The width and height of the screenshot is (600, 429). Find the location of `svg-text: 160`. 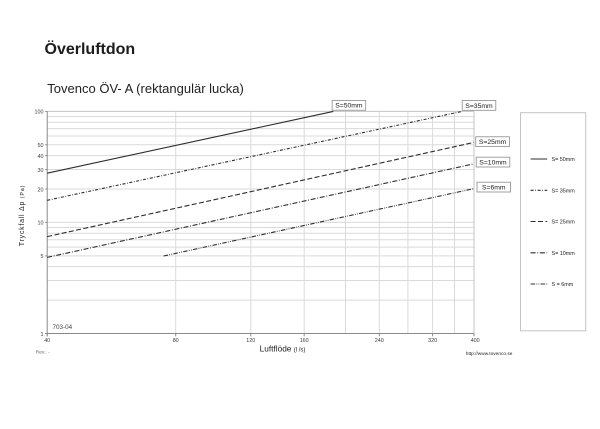

svg-text: 160 is located at coordinates (304, 341).